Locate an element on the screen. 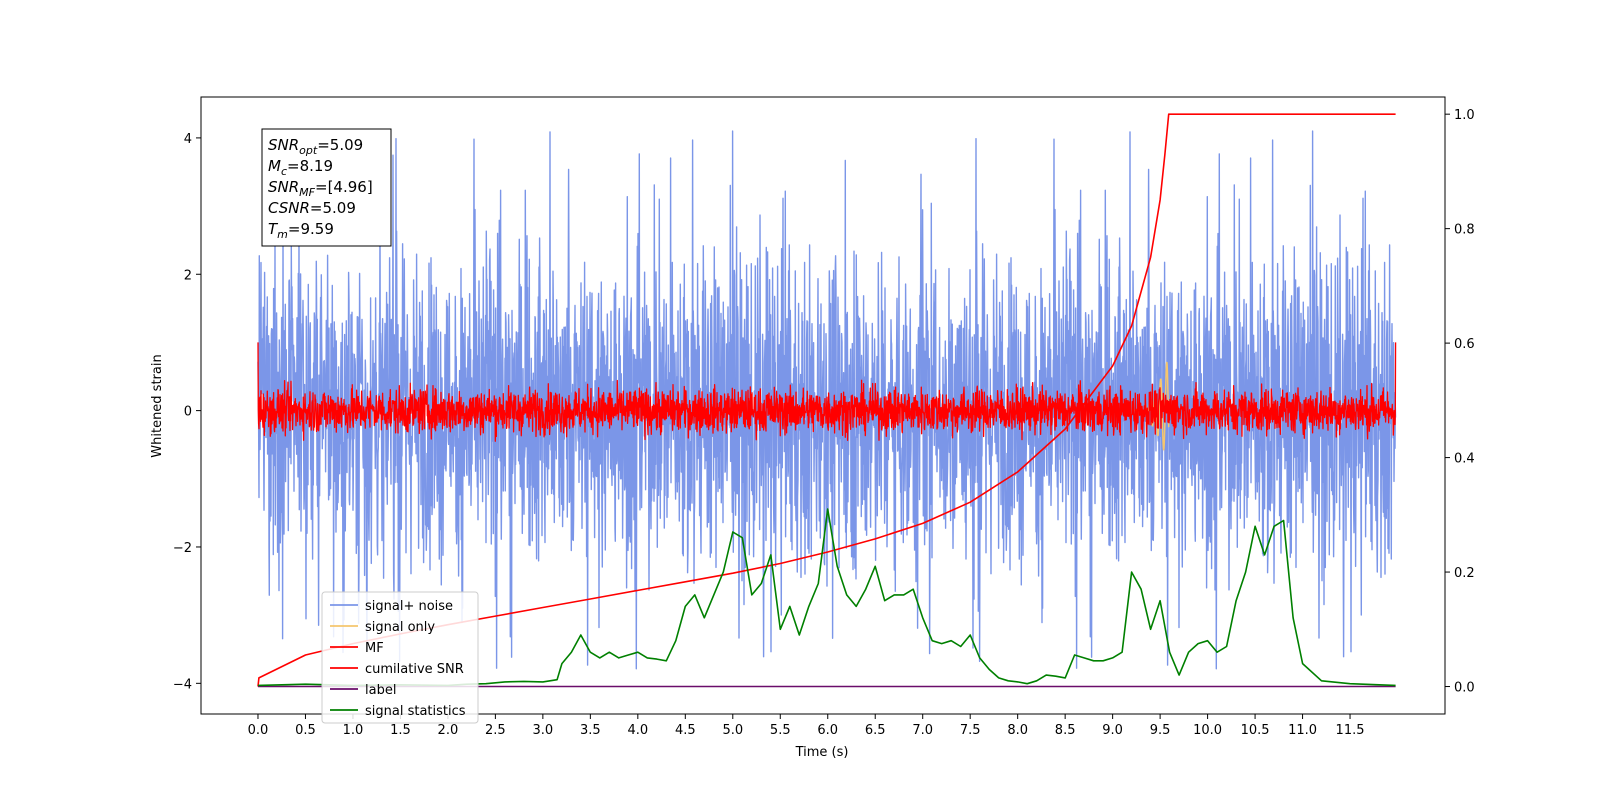 The width and height of the screenshot is (1600, 800). y2-tick-label: 0.4 is located at coordinates (1464, 459).